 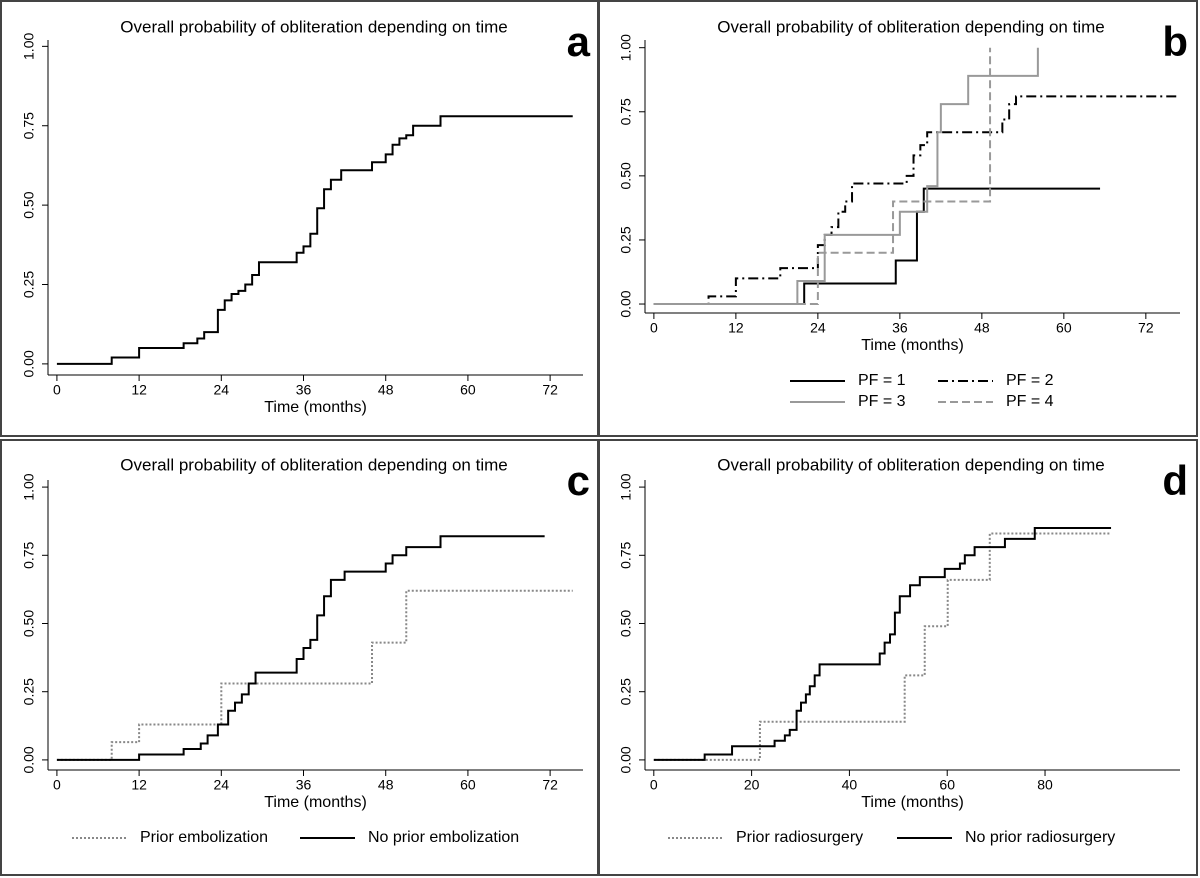 I want to click on panel-label: d, so click(x=1175, y=480).